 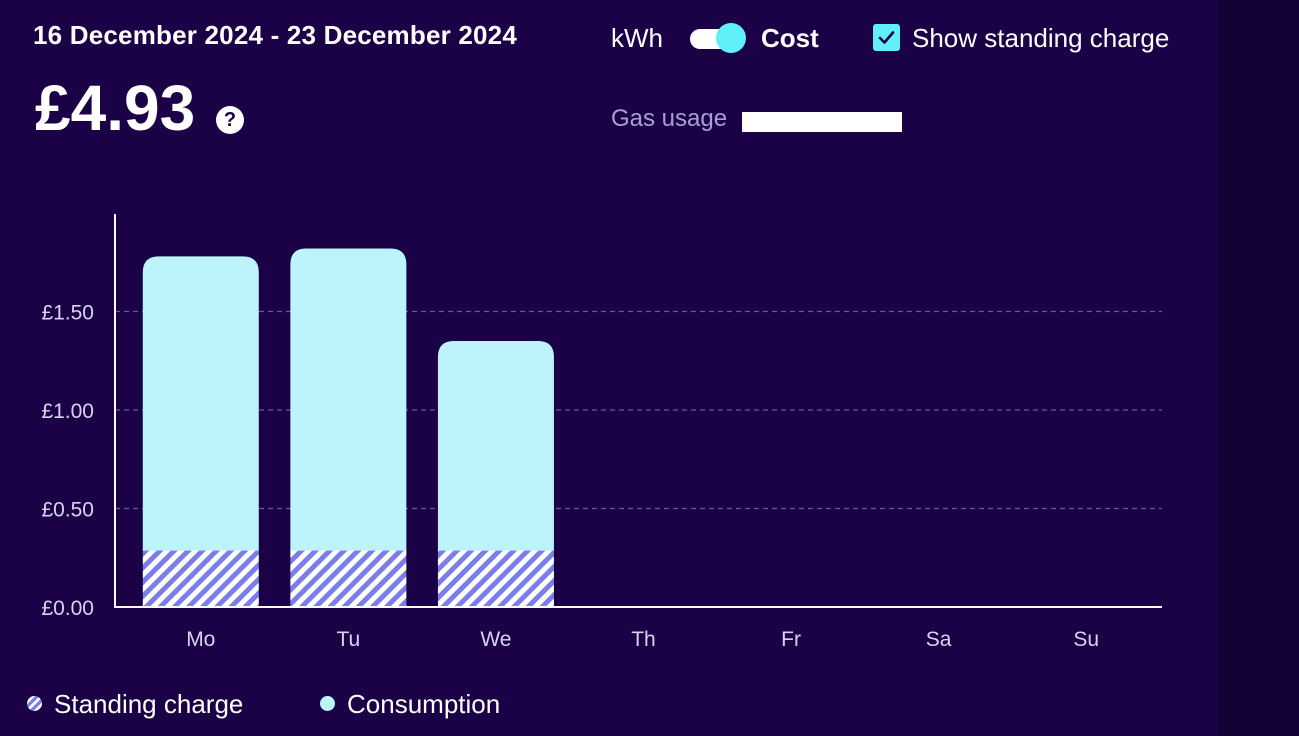 I want to click on consumption-legend-label: Consumption, so click(x=424, y=704).